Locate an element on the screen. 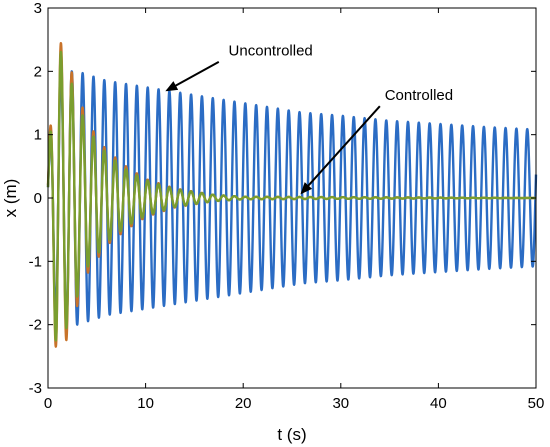  annotation-label-1: Uncontrolled is located at coordinates (271, 51).